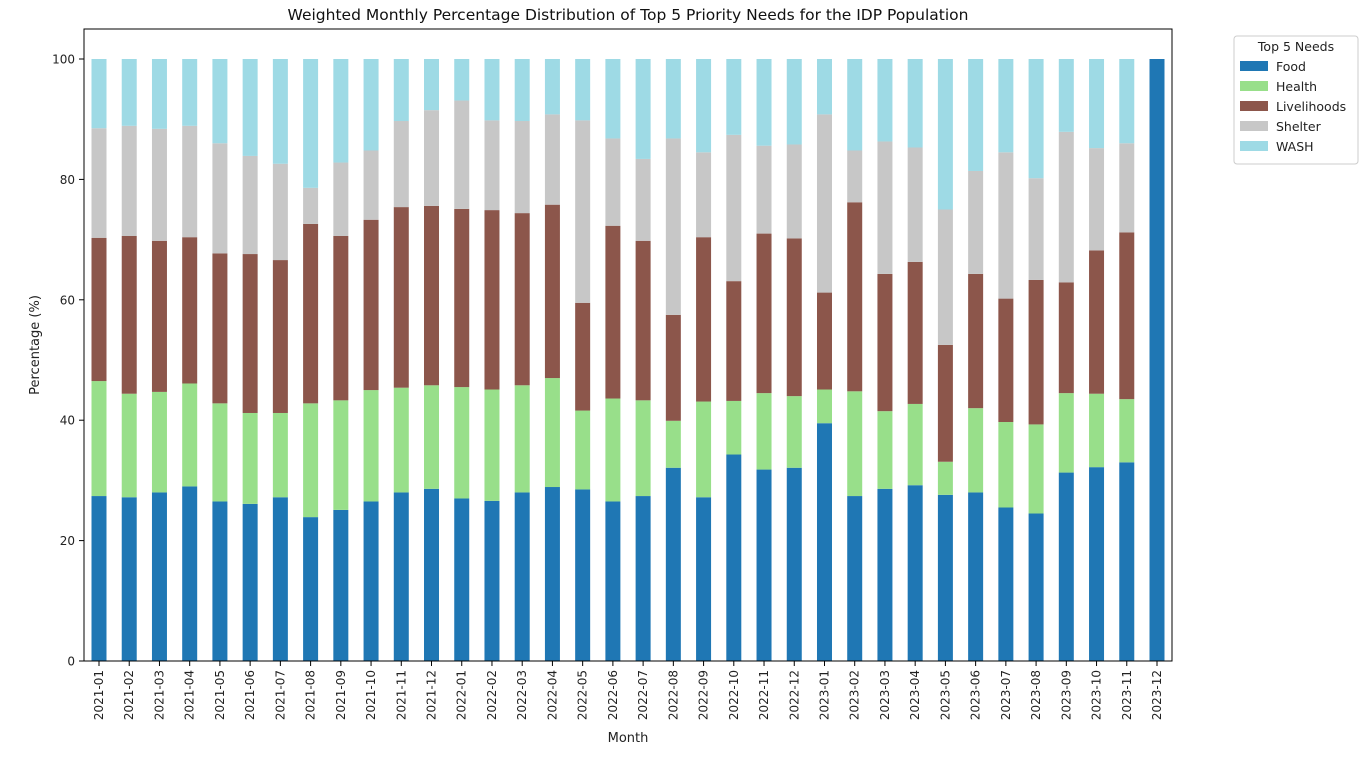 This screenshot has height=757, width=1371. Describe the element at coordinates (673, 695) in the screenshot. I see `x-tick-label: 2022-08` at that location.